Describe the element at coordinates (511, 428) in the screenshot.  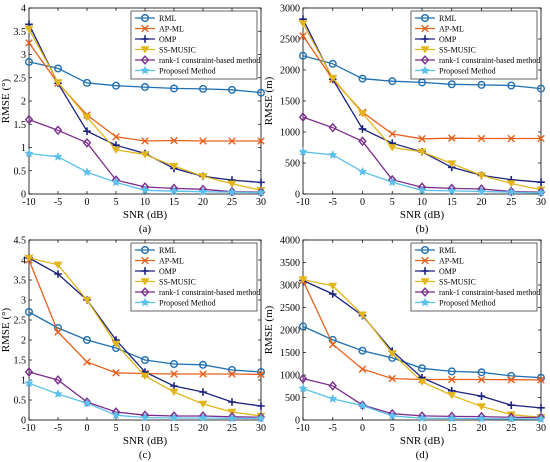
I see `x-tick-label: 25` at that location.